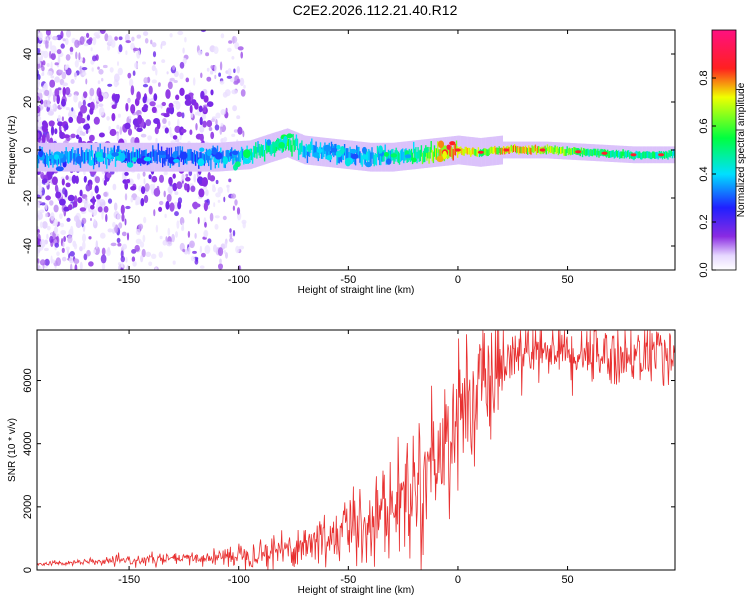 The width and height of the screenshot is (750, 600). What do you see at coordinates (704, 269) in the screenshot?
I see `colorbar-tick-label: 0.0` at bounding box center [704, 269].